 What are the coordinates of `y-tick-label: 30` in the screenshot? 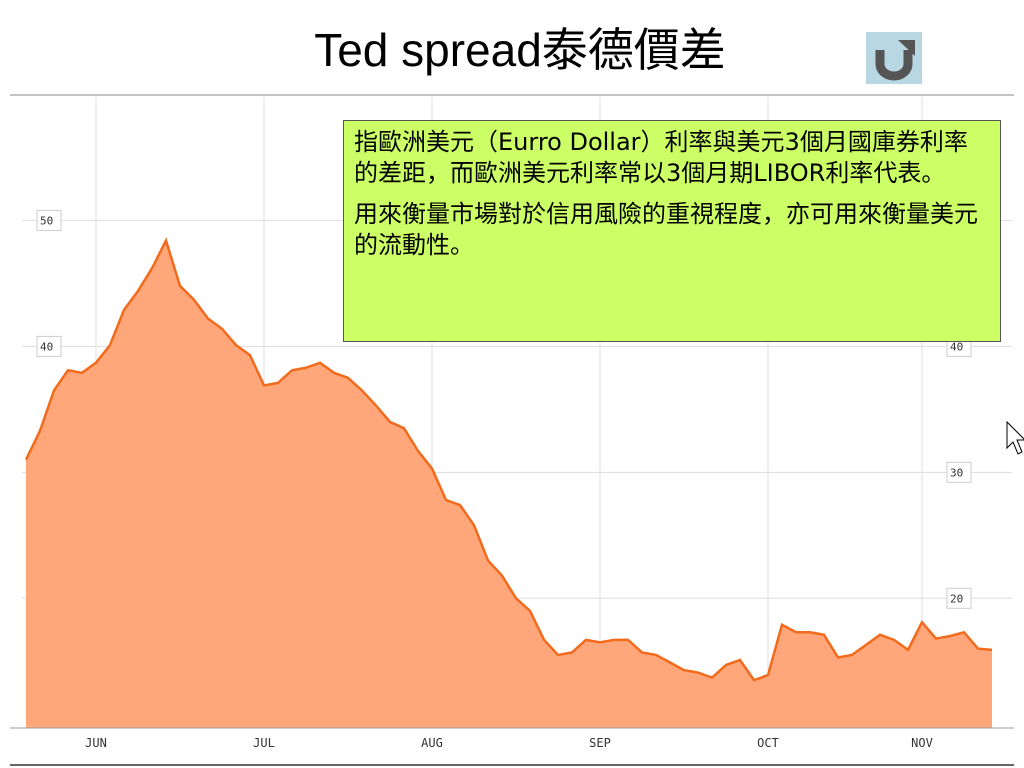 It's located at (956, 472).